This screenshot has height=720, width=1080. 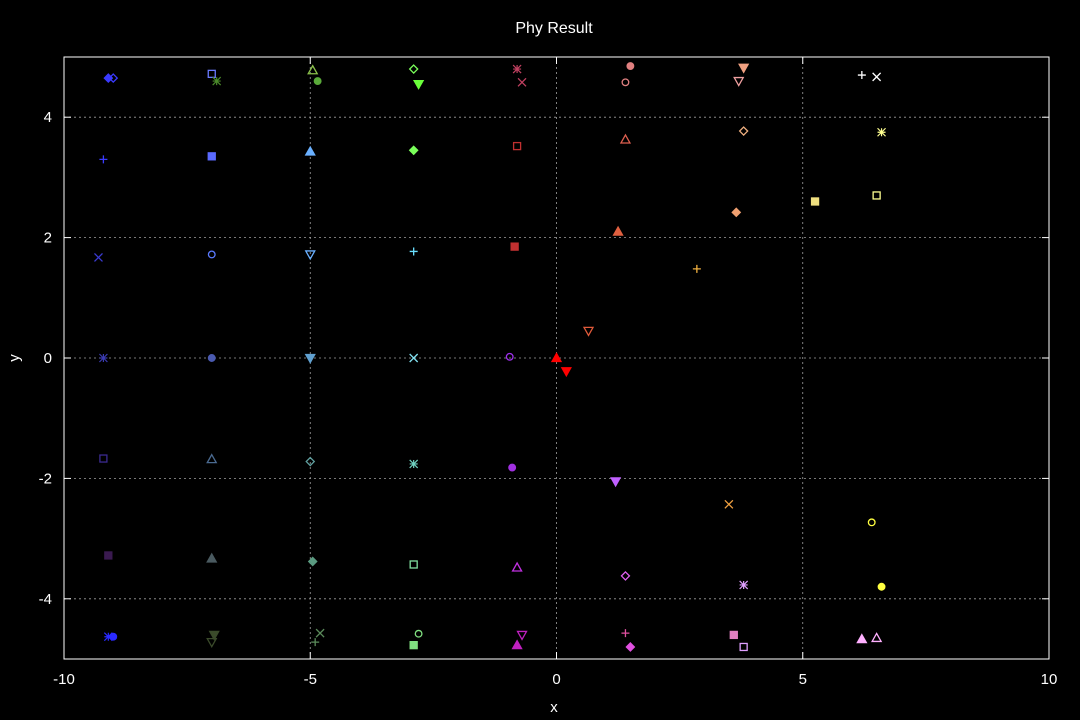 I want to click on x-tick-label: -5, so click(x=310, y=679).